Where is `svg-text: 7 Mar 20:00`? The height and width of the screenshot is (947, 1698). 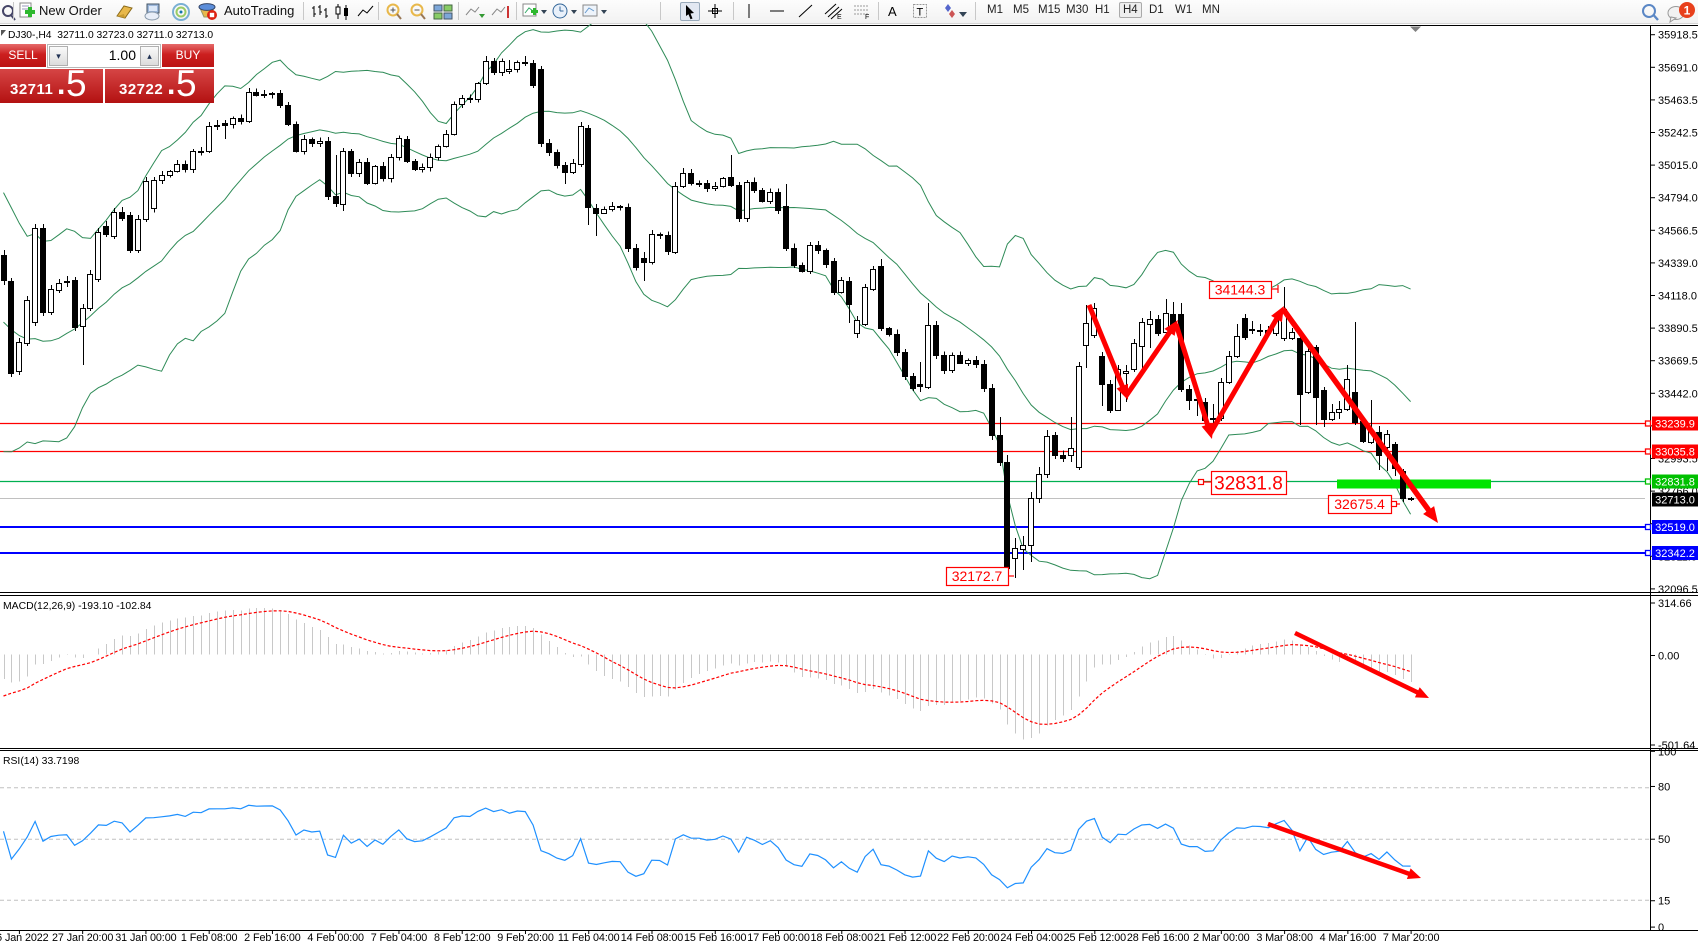 svg-text: 7 Mar 20:00 is located at coordinates (1411, 938).